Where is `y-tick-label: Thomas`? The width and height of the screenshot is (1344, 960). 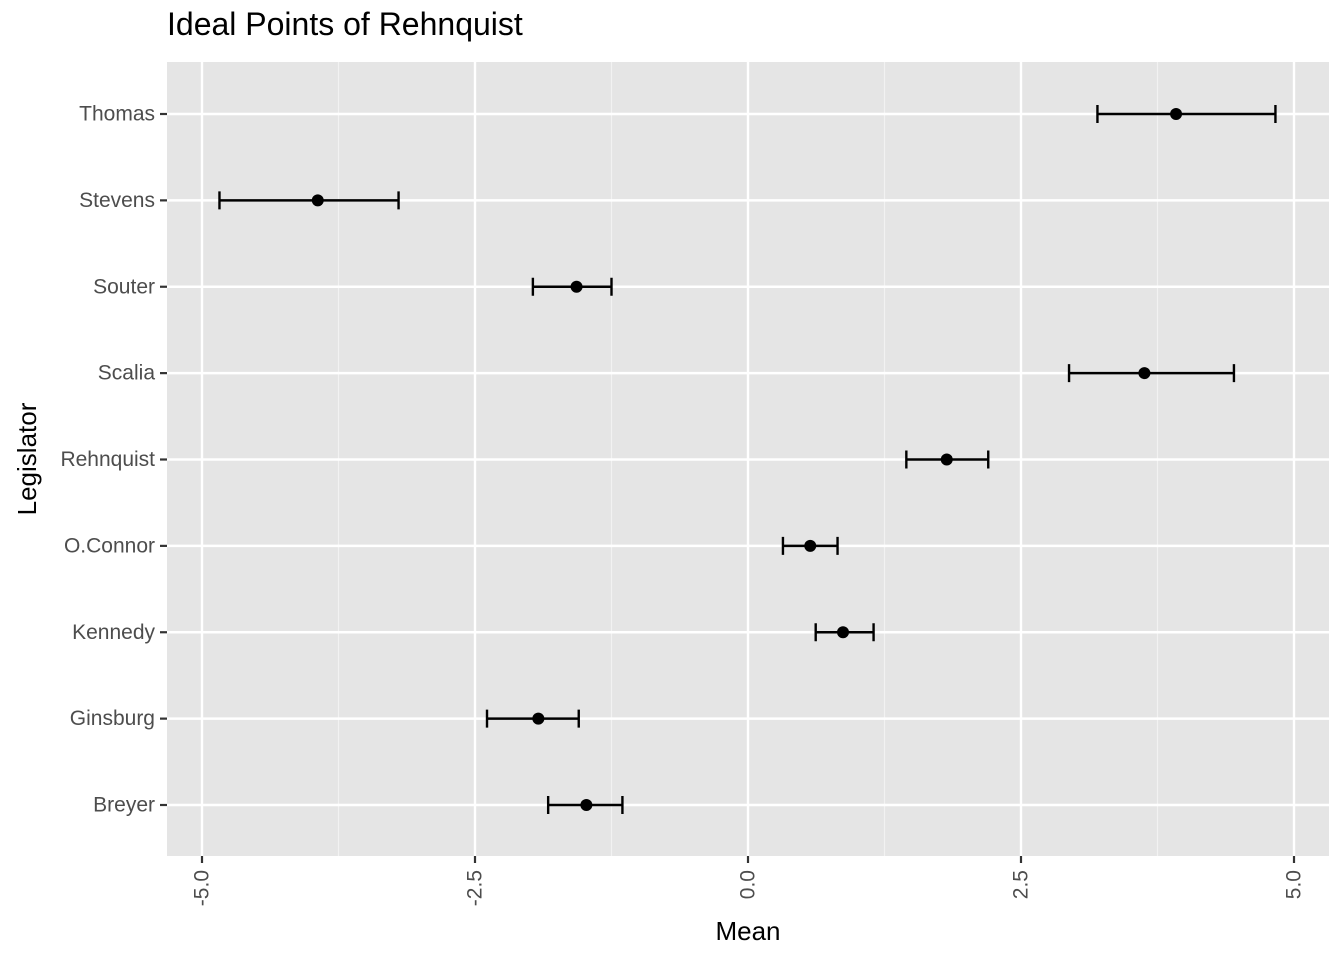
y-tick-label: Thomas is located at coordinates (117, 114).